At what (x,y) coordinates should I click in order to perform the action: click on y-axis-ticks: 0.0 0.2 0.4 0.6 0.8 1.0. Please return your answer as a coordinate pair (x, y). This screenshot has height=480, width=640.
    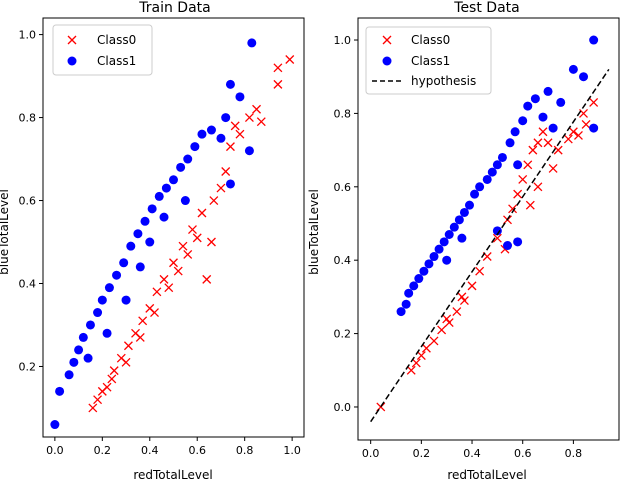
    Looking at the image, I should click on (346, 224).